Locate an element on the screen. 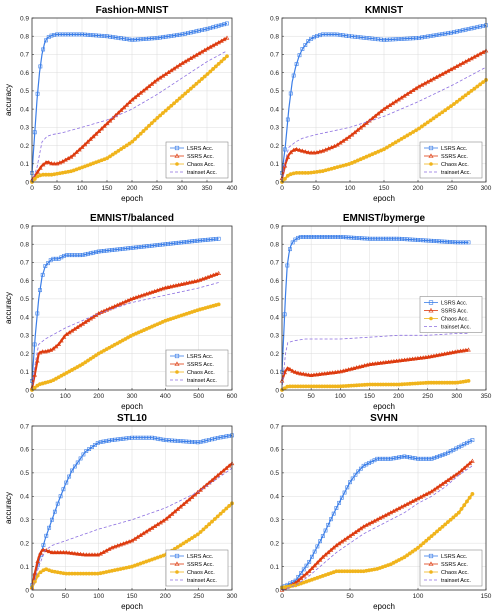  x-tick-label: 150 is located at coordinates (107, 188).